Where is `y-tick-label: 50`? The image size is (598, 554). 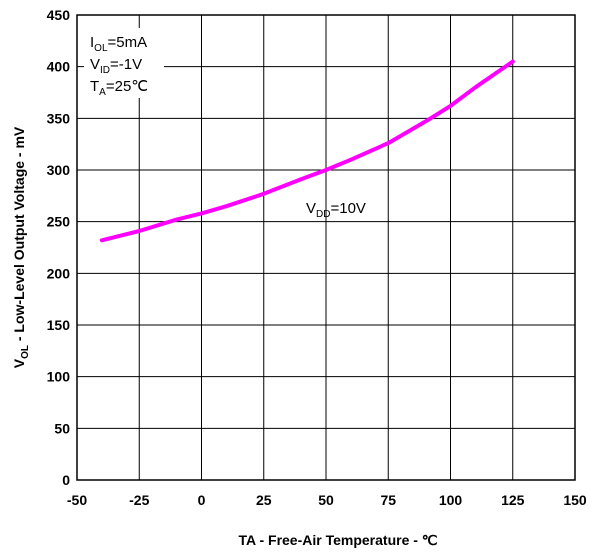 y-tick-label: 50 is located at coordinates (62, 428).